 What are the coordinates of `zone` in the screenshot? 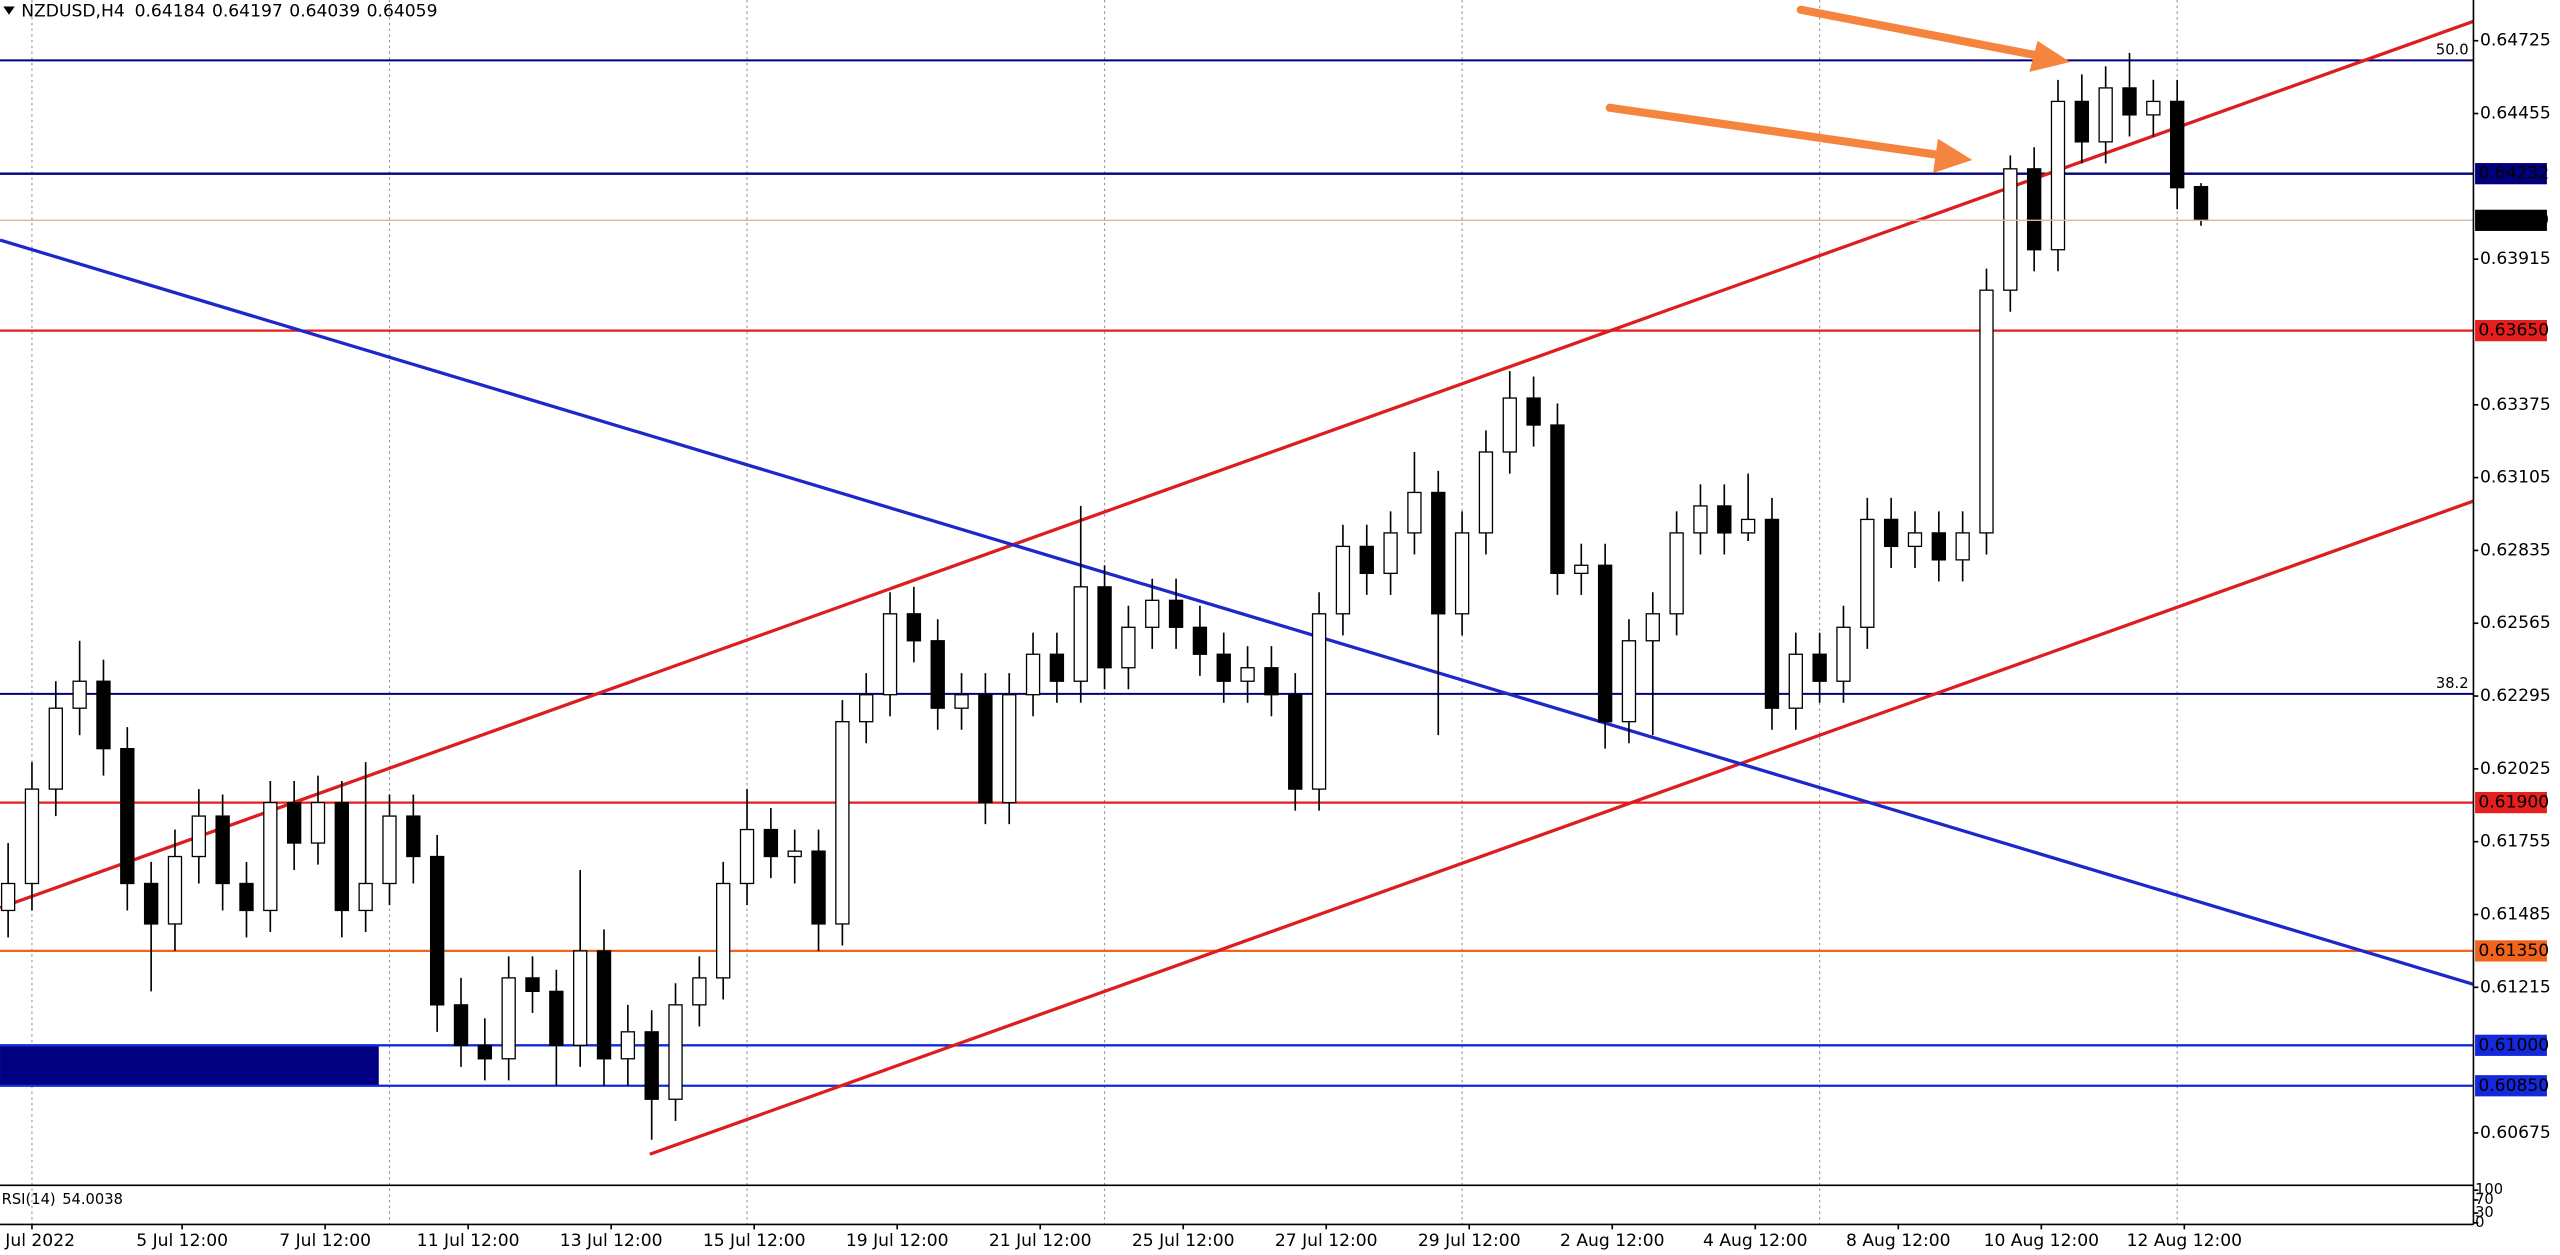 It's located at (189, 1065).